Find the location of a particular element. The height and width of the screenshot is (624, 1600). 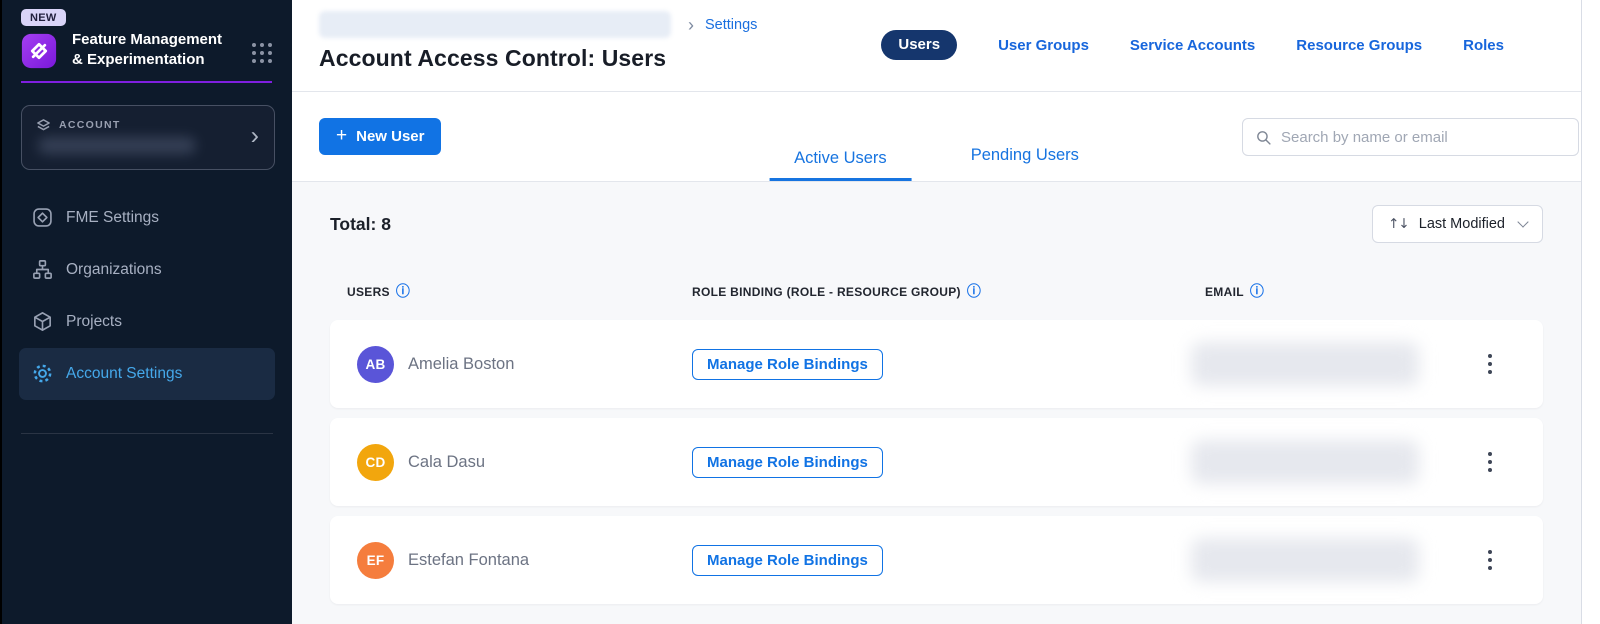

search-icon is located at coordinates (1264, 137).